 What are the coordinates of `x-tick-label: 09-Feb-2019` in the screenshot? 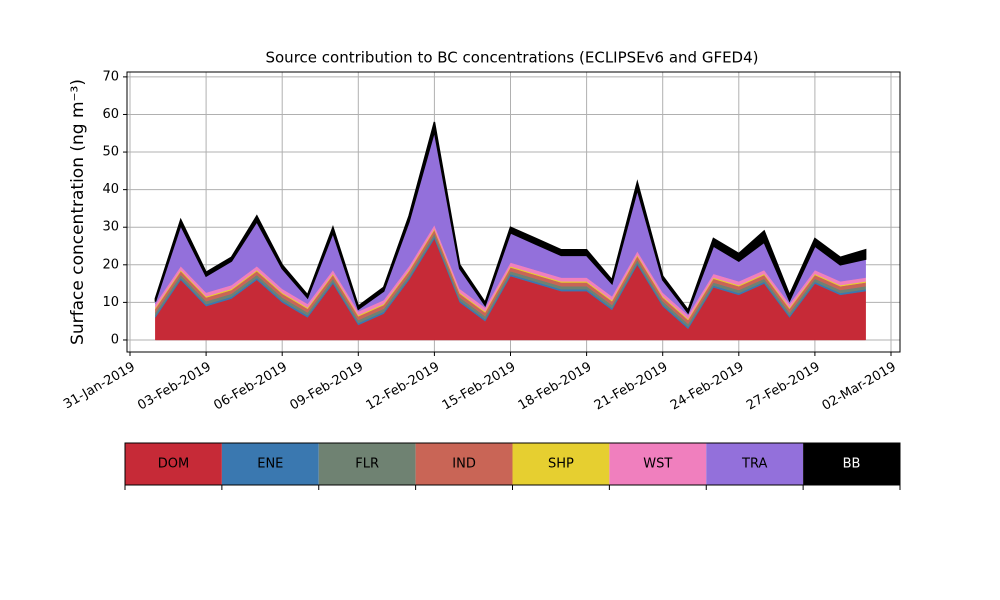 It's located at (327, 387).